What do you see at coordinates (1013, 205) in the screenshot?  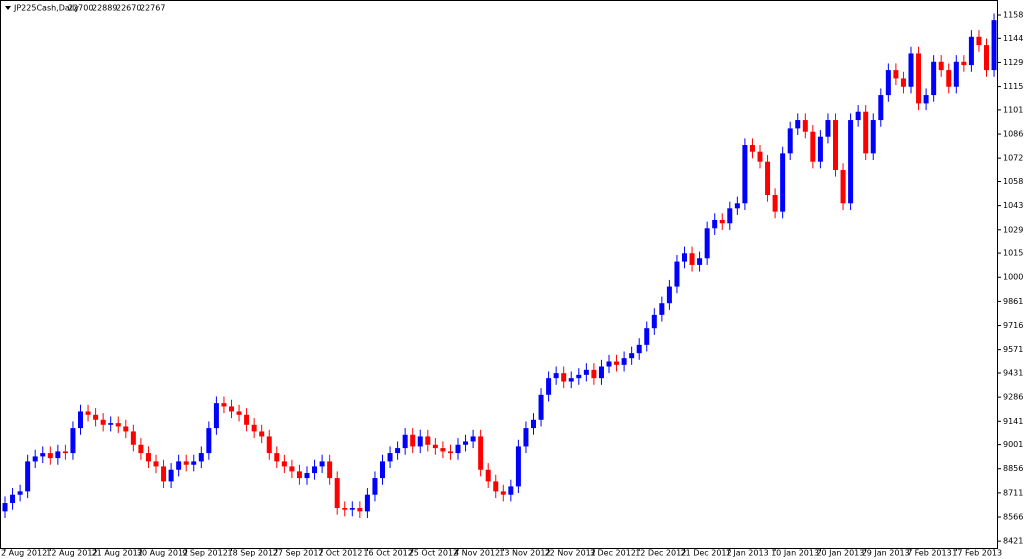 I see `y-tick-label: 10436` at bounding box center [1013, 205].